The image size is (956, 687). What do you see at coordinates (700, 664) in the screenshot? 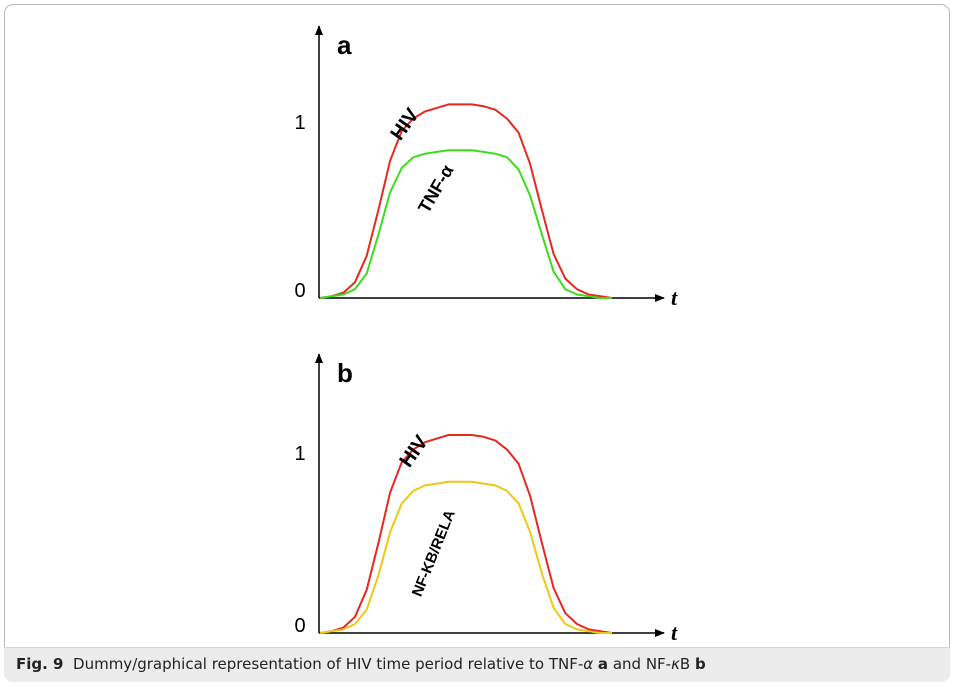
I see `caption-panel-b: b` at bounding box center [700, 664].